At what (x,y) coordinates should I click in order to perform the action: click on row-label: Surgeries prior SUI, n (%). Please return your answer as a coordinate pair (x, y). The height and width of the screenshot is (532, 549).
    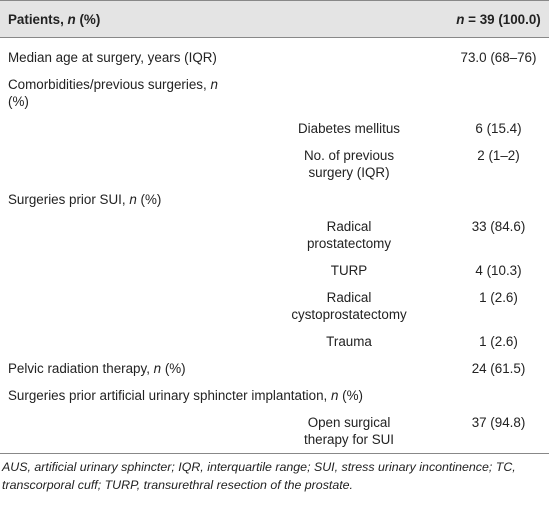
    Looking at the image, I should click on (274, 199).